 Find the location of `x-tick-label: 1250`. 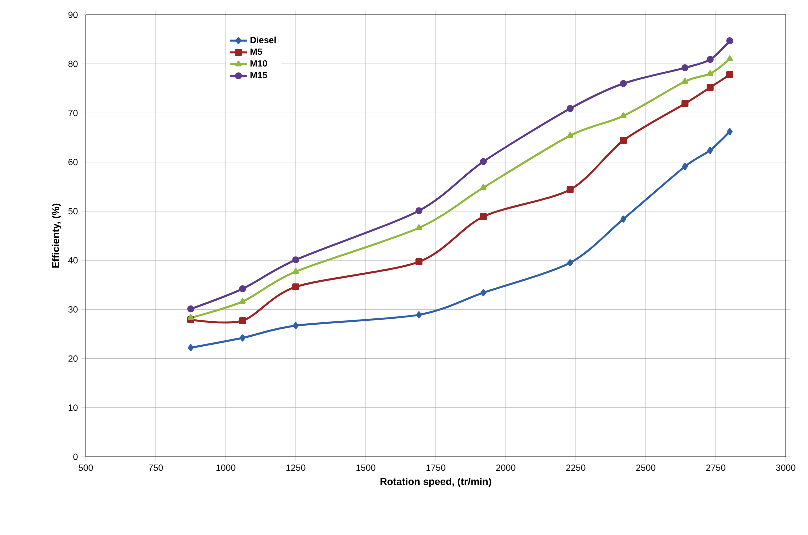

x-tick-label: 1250 is located at coordinates (296, 468).